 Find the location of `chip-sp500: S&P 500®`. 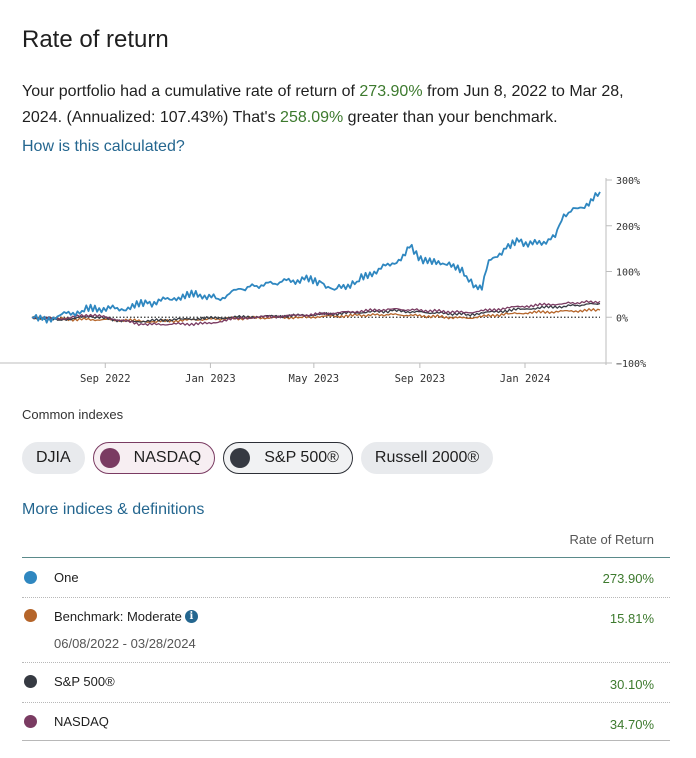

chip-sp500: S&P 500® is located at coordinates (288, 458).